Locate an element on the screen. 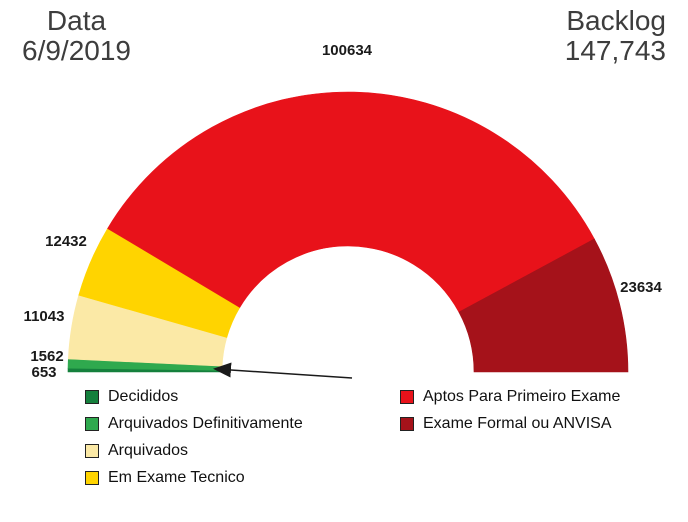 The image size is (688, 522). value-label-decididos: 653 is located at coordinates (44, 372).